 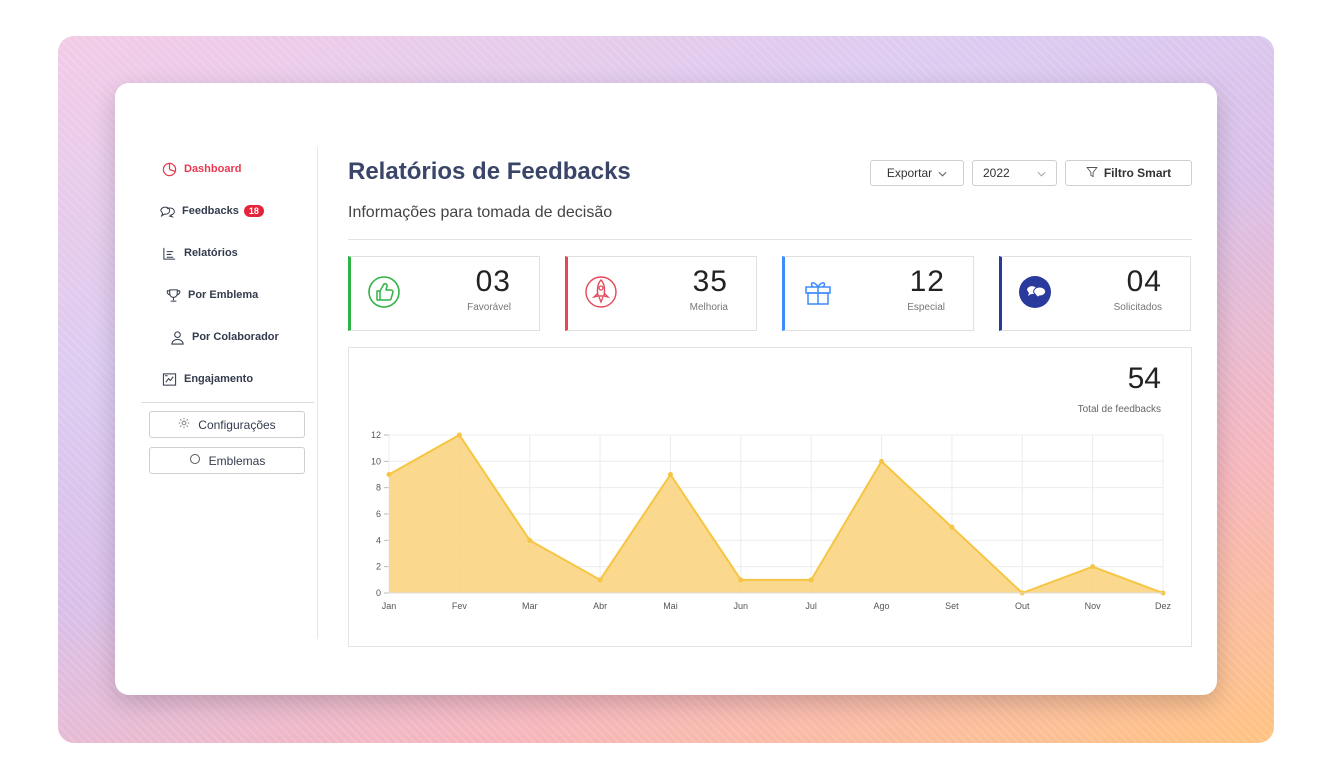 What do you see at coordinates (378, 488) in the screenshot?
I see `y-tick-label: 8` at bounding box center [378, 488].